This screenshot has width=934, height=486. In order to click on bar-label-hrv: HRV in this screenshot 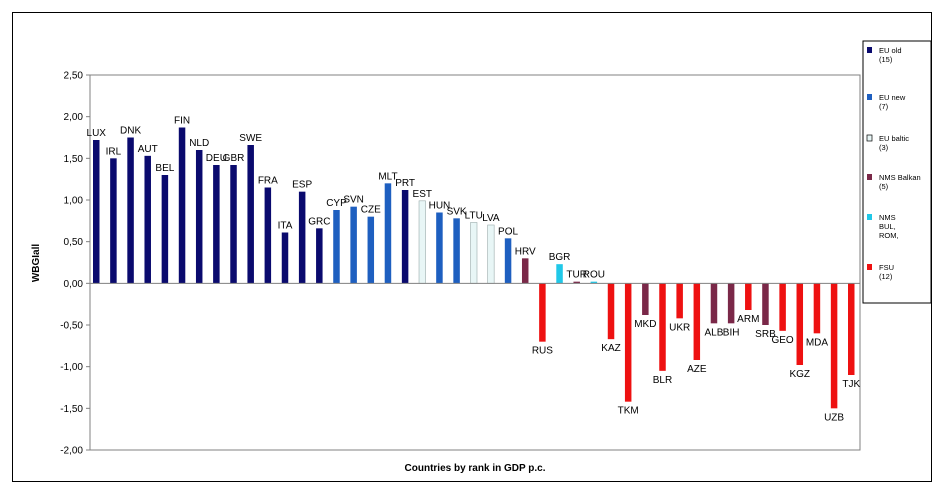, I will do `click(525, 251)`.